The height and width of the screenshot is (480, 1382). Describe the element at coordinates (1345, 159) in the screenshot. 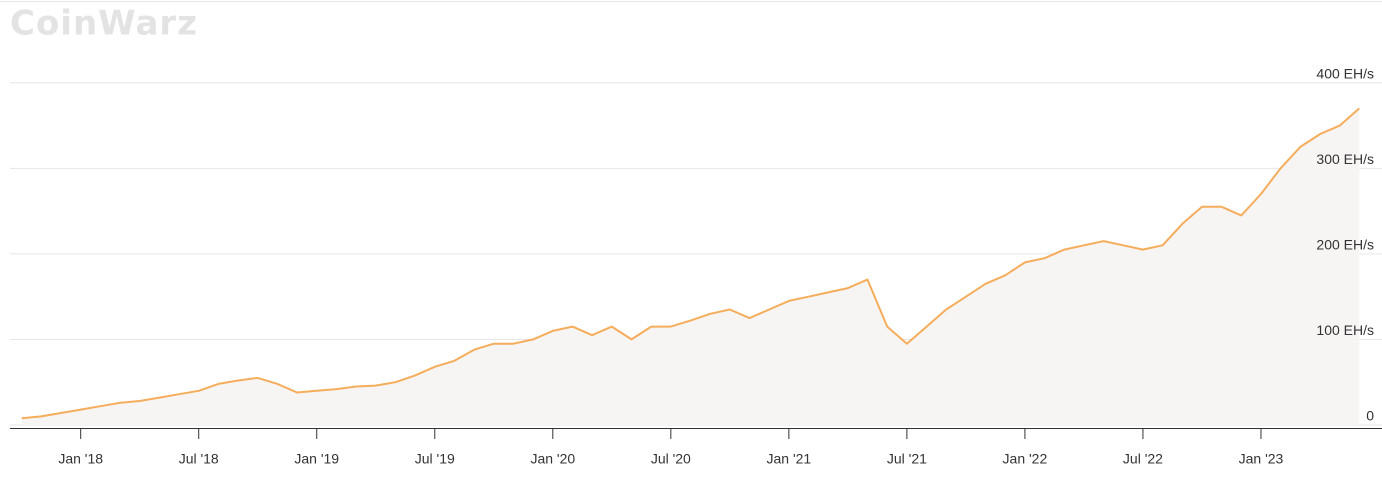

I see `y-tick-label: 300 EH/s` at that location.